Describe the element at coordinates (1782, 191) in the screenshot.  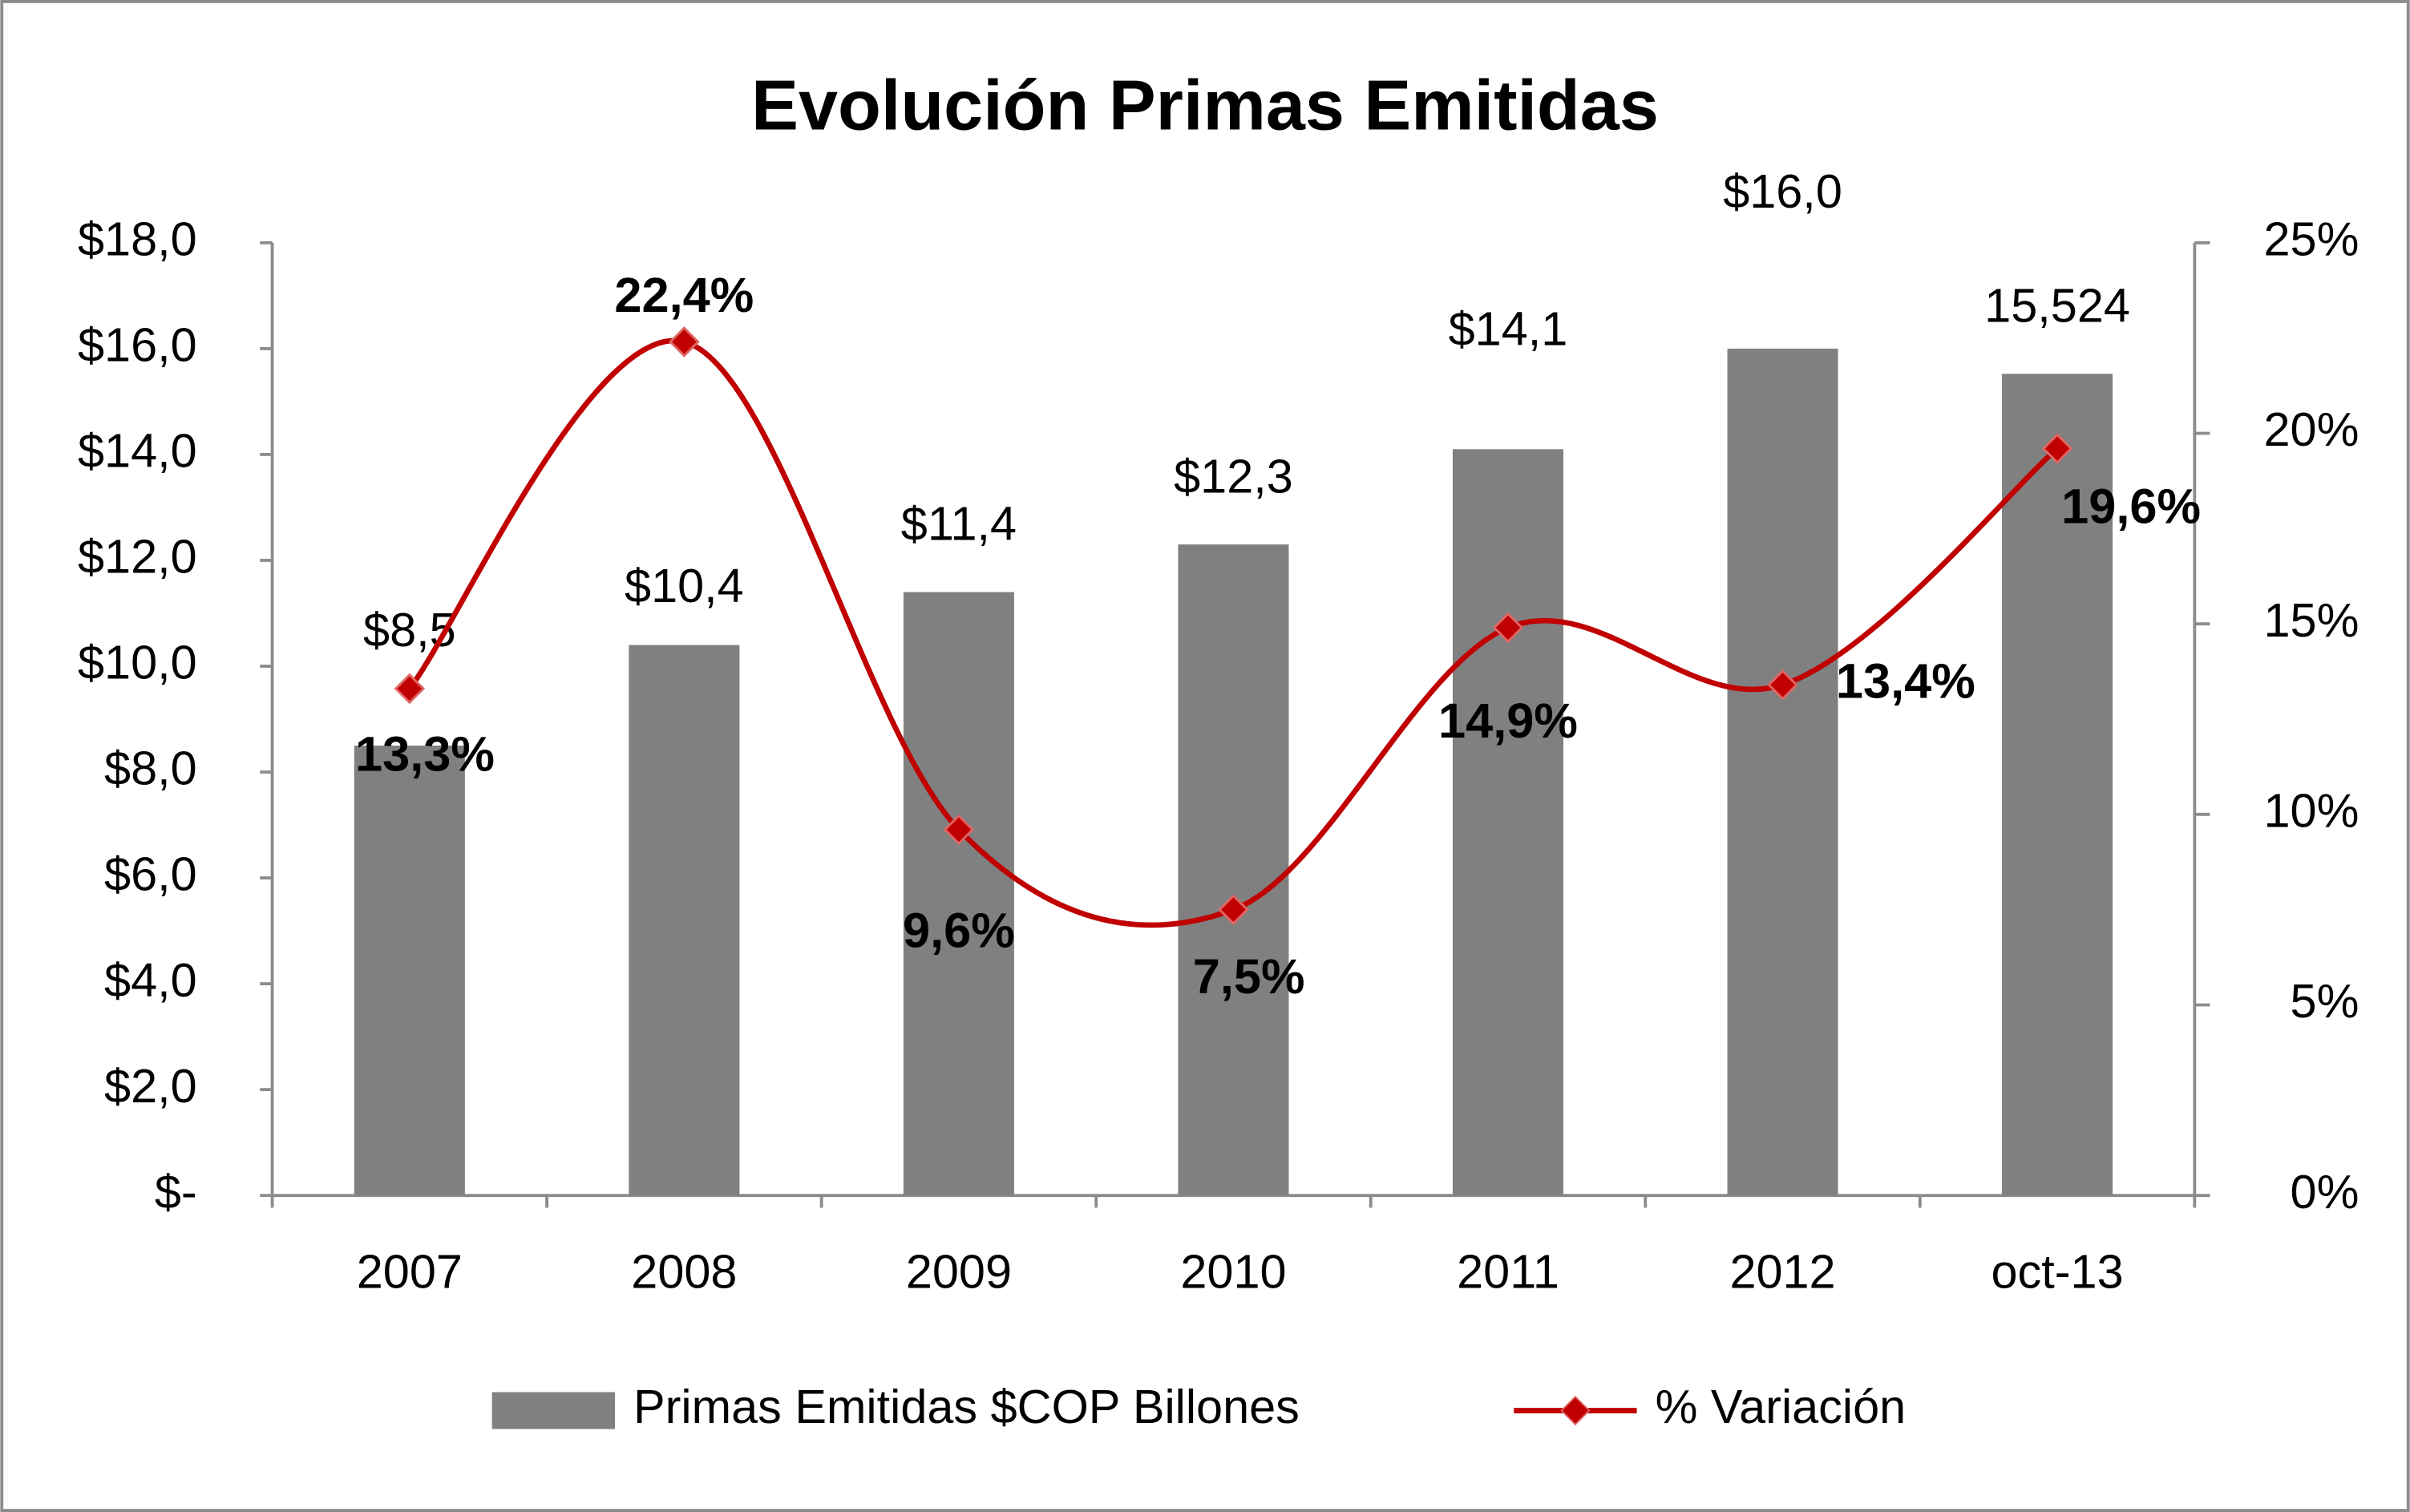
I see `bar-value-label: $16,0` at that location.